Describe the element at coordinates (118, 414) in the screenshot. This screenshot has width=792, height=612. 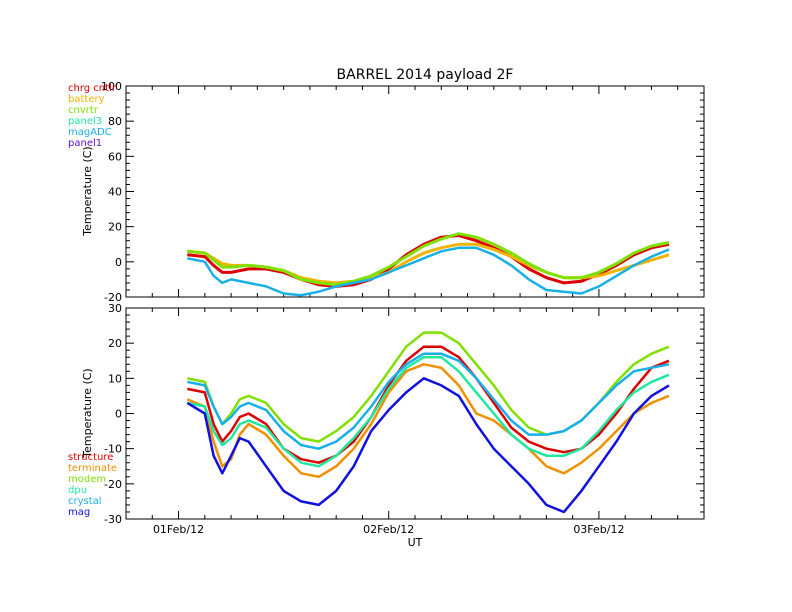
I see `bottom-y-tick-label: 0` at that location.